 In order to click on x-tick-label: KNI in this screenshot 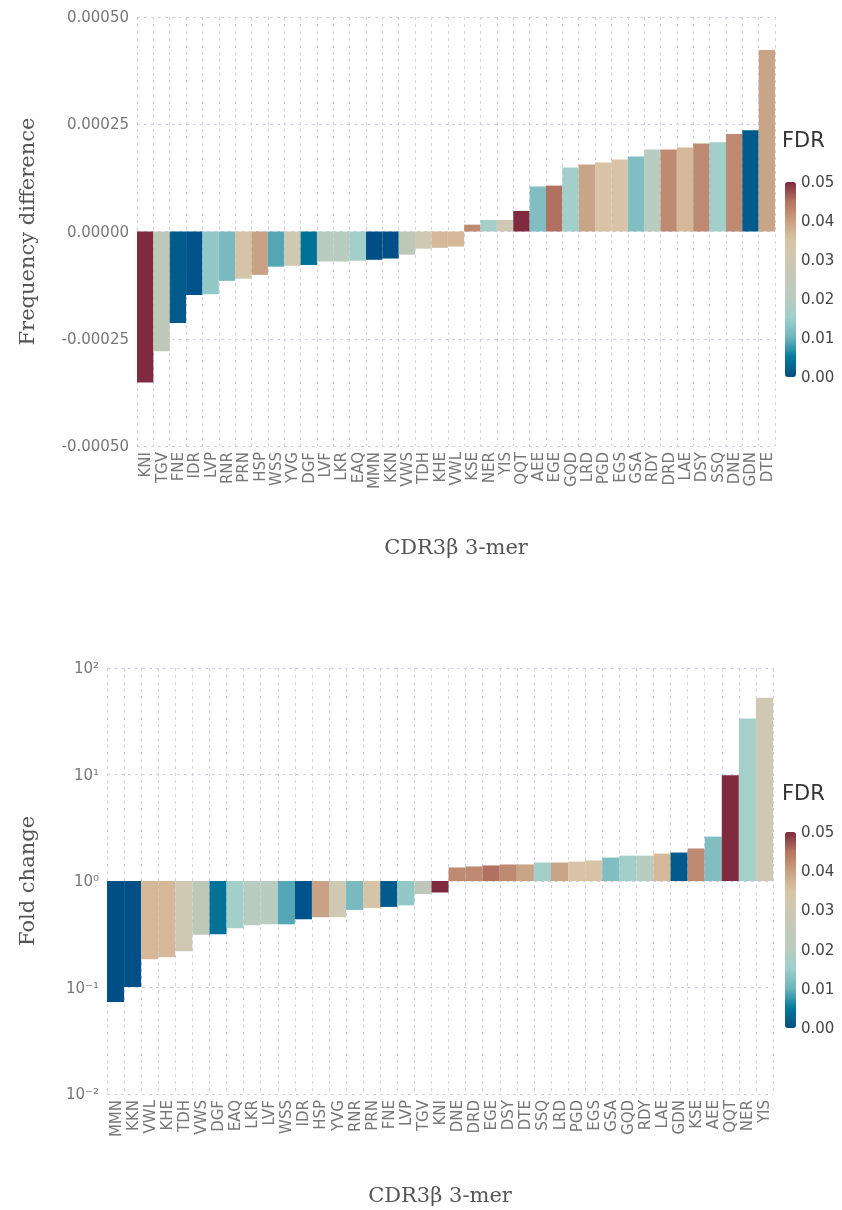, I will do `click(145, 465)`.